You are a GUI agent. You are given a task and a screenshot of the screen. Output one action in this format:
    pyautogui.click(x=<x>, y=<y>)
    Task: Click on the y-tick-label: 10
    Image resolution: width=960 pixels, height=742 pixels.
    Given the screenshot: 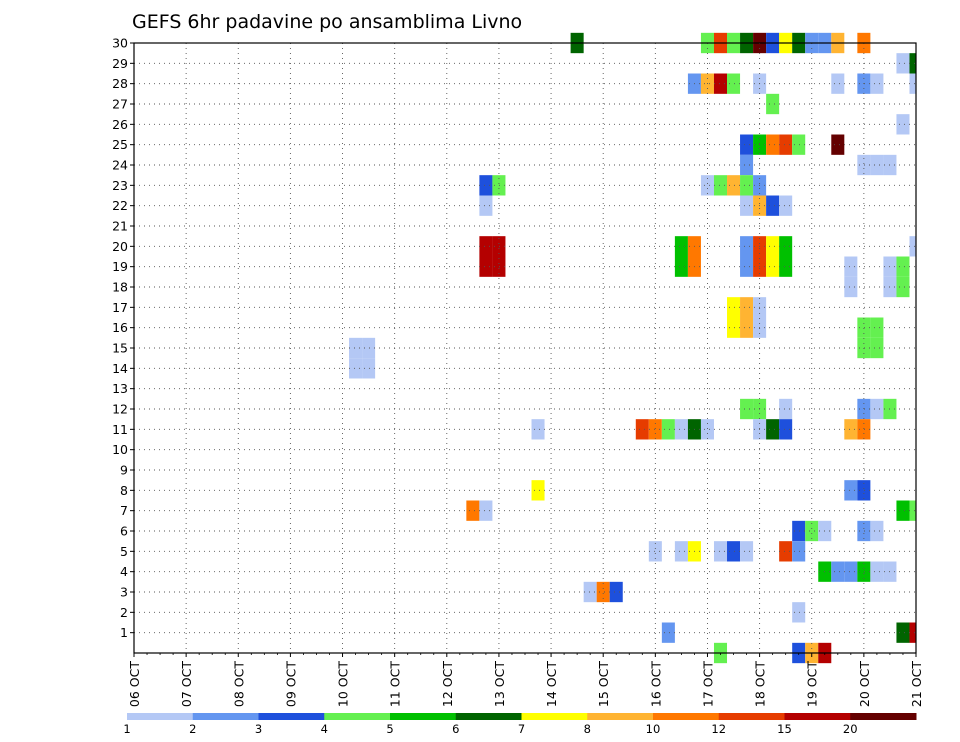 What is the action you would take?
    pyautogui.click(x=120, y=449)
    